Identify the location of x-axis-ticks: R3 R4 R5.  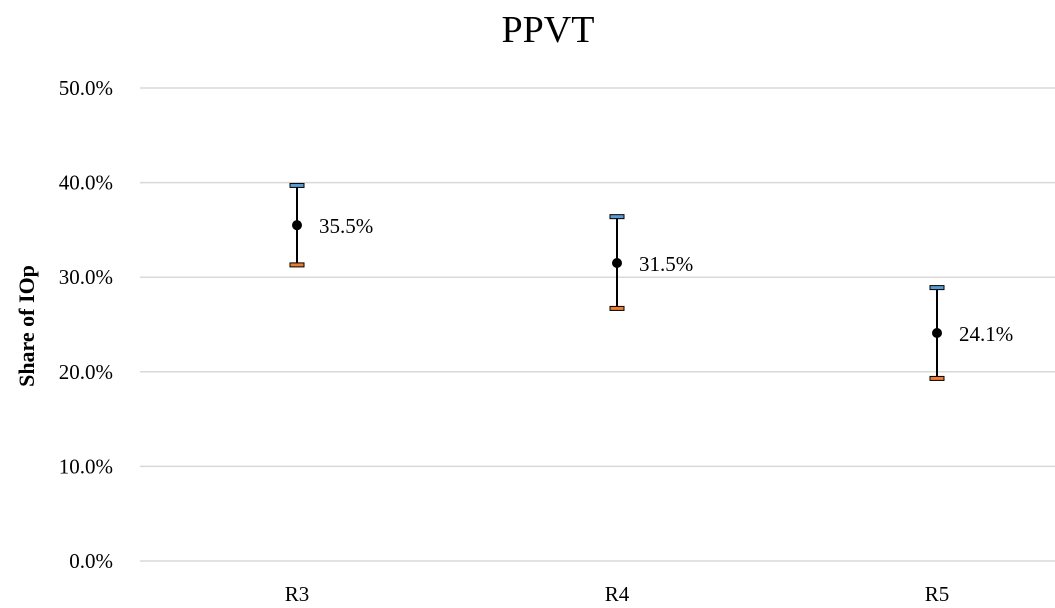
(617, 594).